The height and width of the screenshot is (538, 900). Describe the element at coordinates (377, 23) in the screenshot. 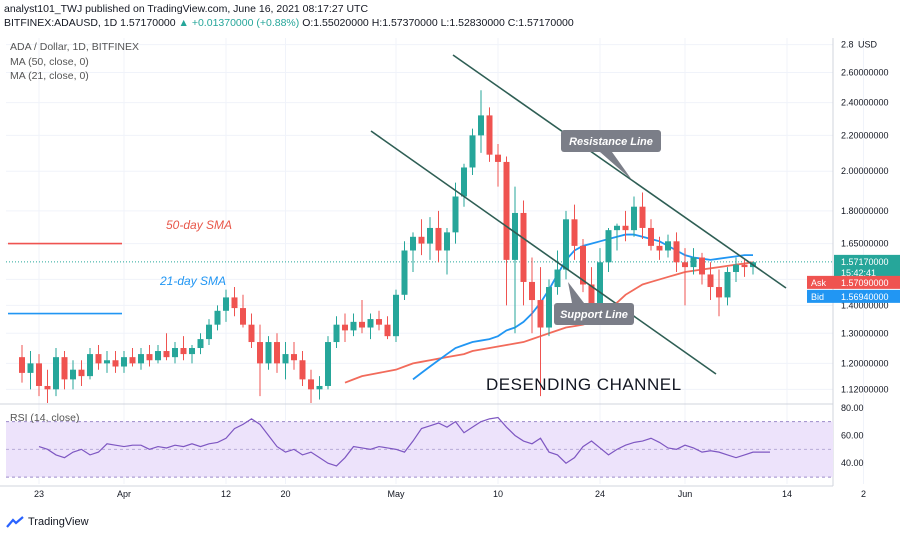

I see `high-label: H:` at that location.